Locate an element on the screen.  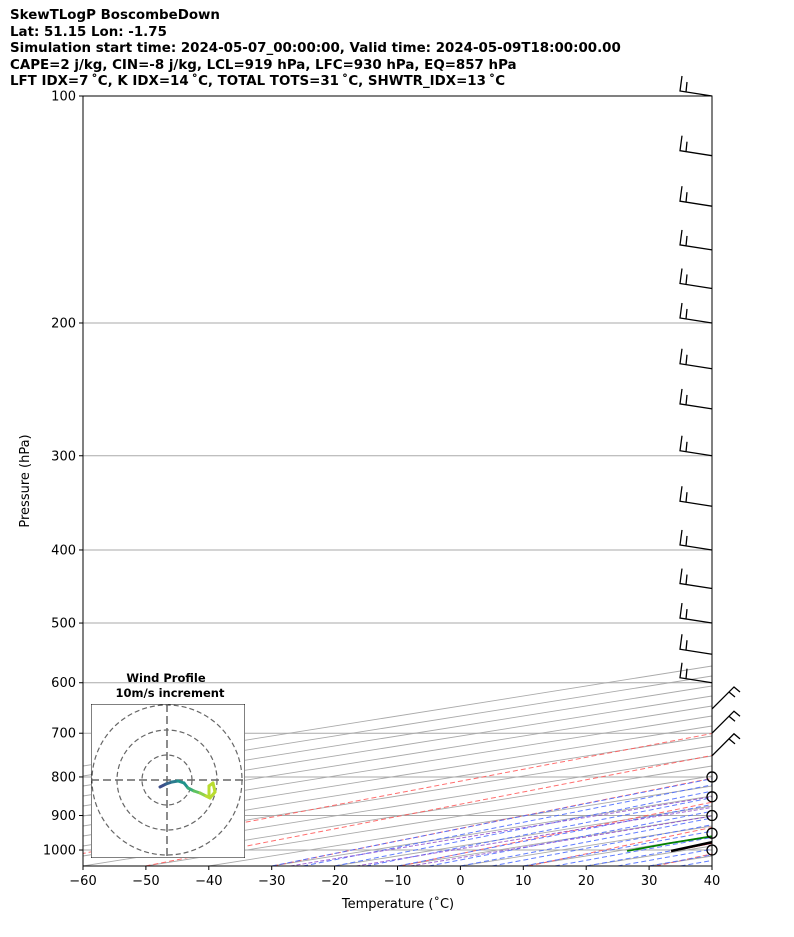
isotherm--160 is located at coordinates (397, 716).